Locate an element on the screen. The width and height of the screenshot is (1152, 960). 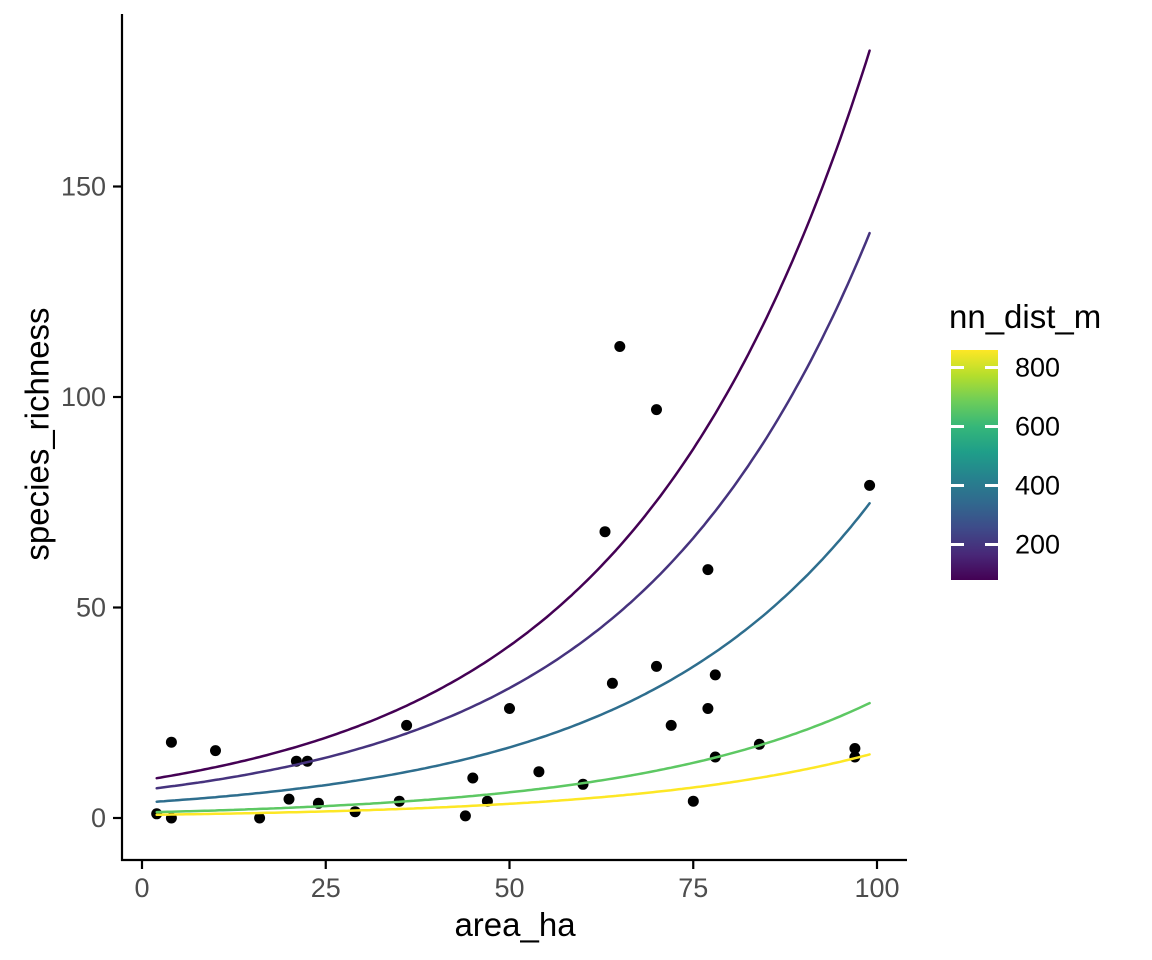
x-tick-label: 25 is located at coordinates (326, 888).